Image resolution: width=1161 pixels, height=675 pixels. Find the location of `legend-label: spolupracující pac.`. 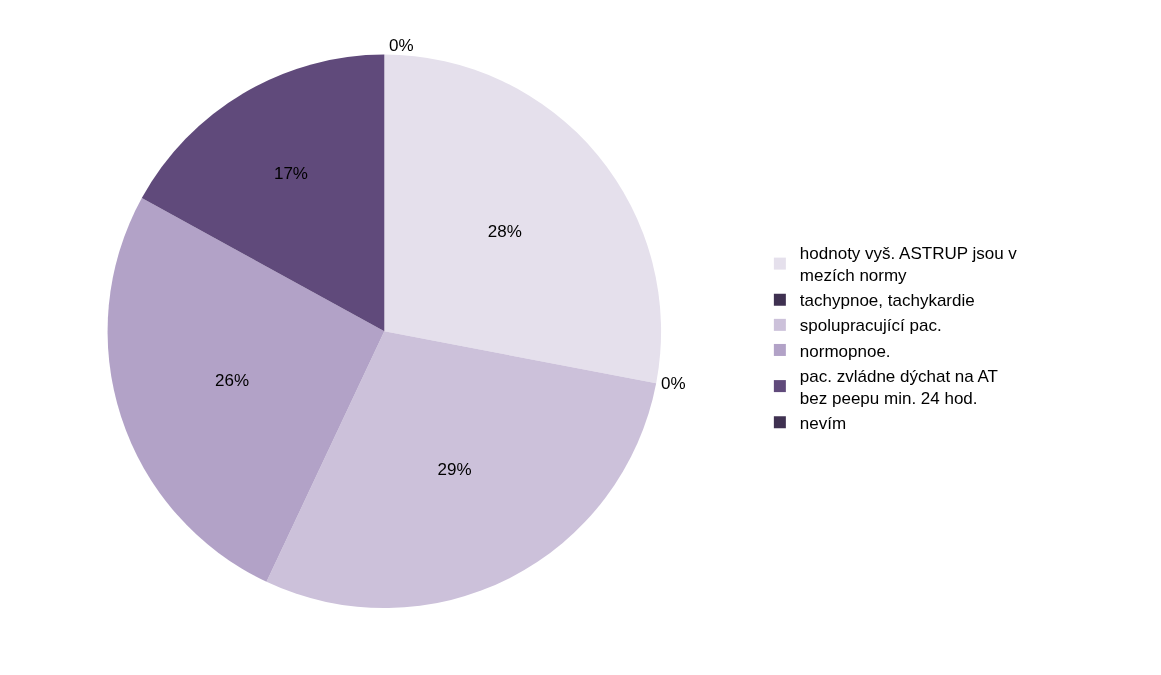

legend-label: spolupracující pac. is located at coordinates (870, 326).